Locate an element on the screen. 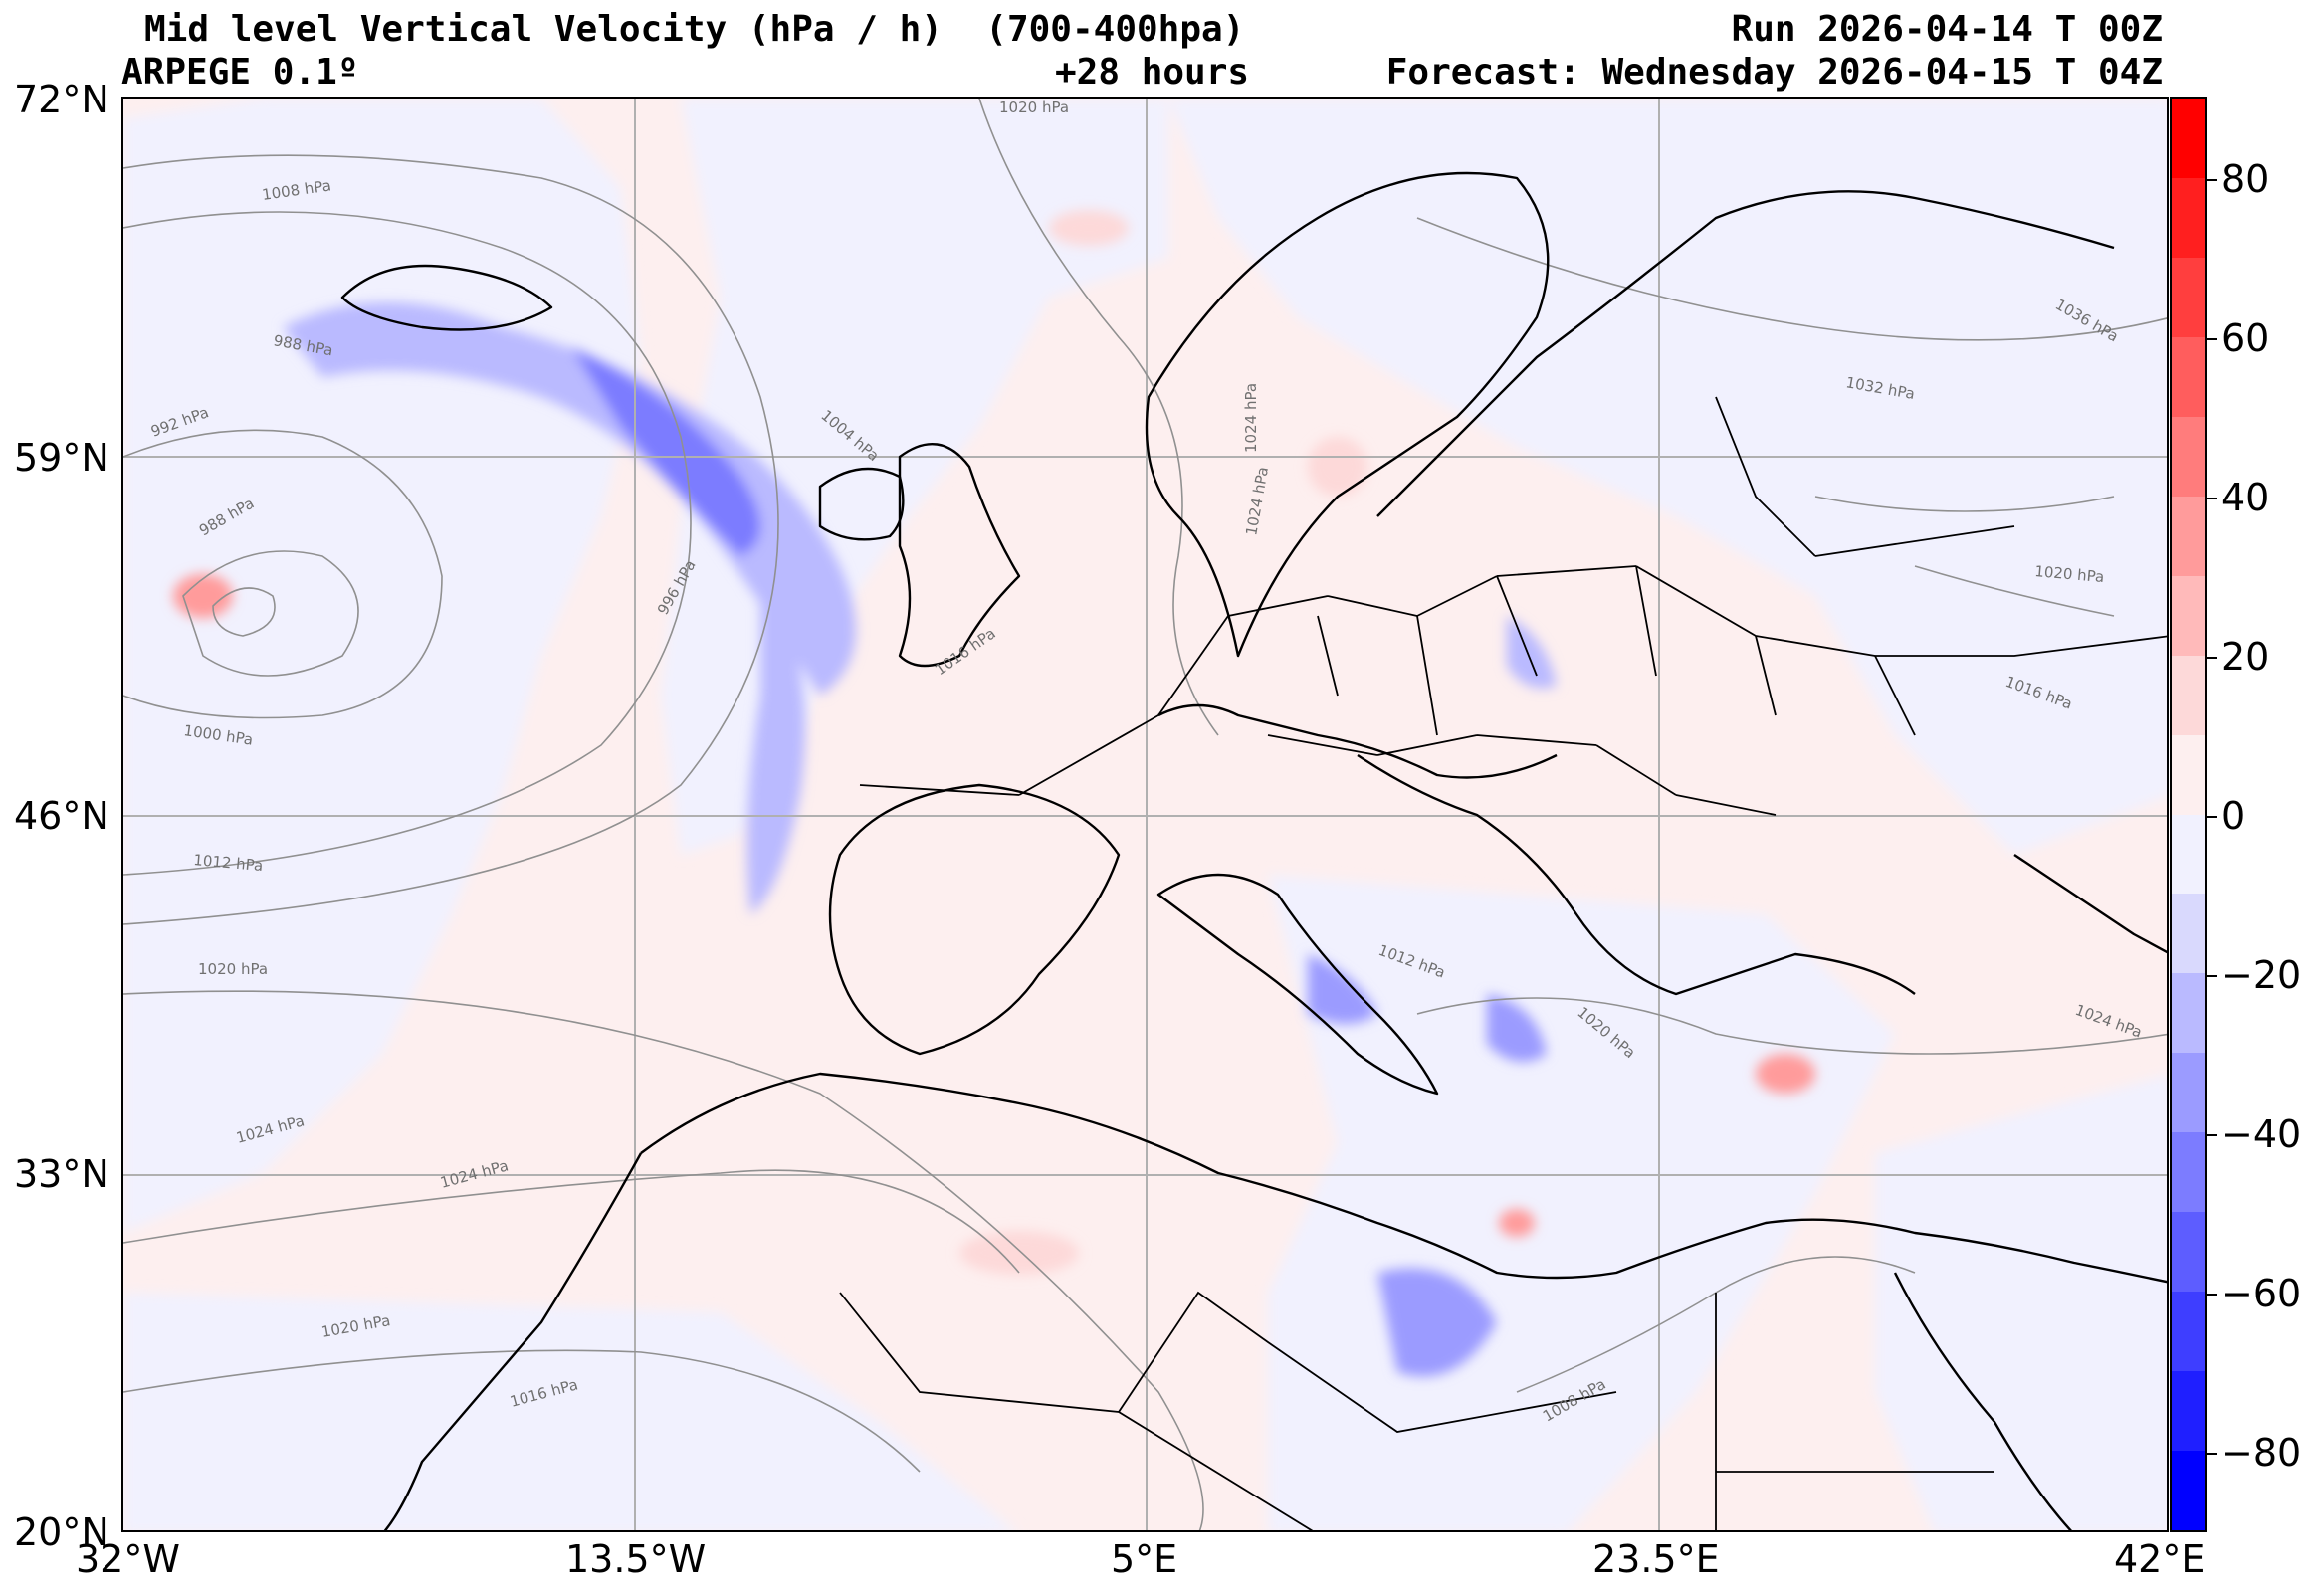  lat-label: 20°N is located at coordinates (61, 1532).